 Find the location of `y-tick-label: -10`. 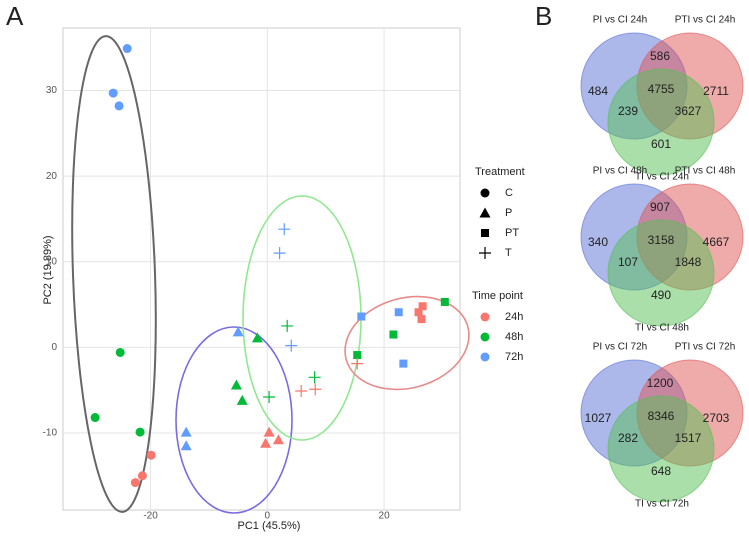

y-tick-label: -10 is located at coordinates (50, 433).